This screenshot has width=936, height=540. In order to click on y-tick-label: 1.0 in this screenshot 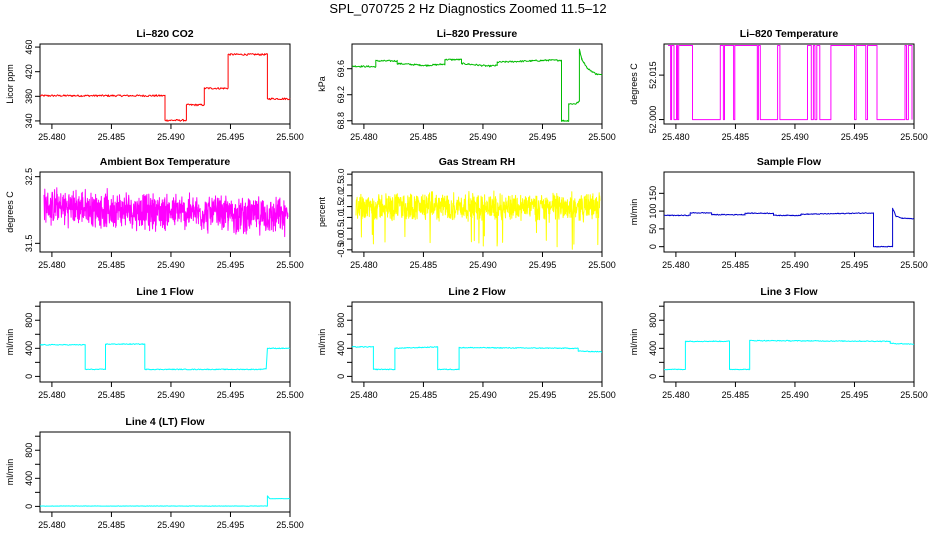, I will do `click(341, 217)`.